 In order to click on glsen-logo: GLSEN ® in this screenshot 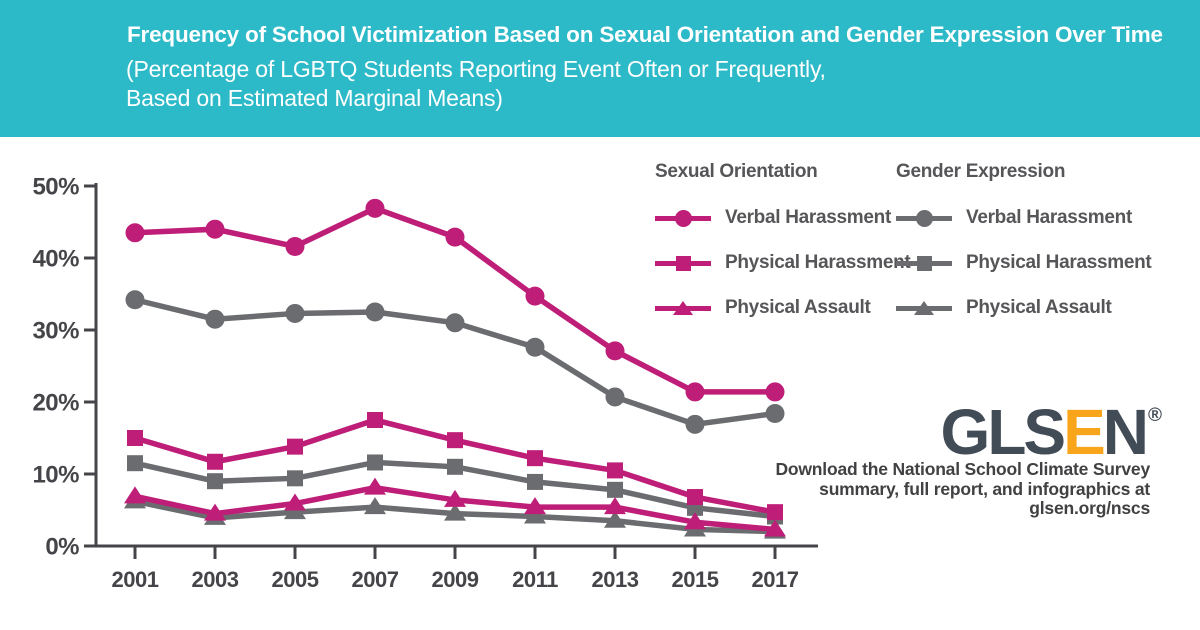, I will do `click(991, 432)`.